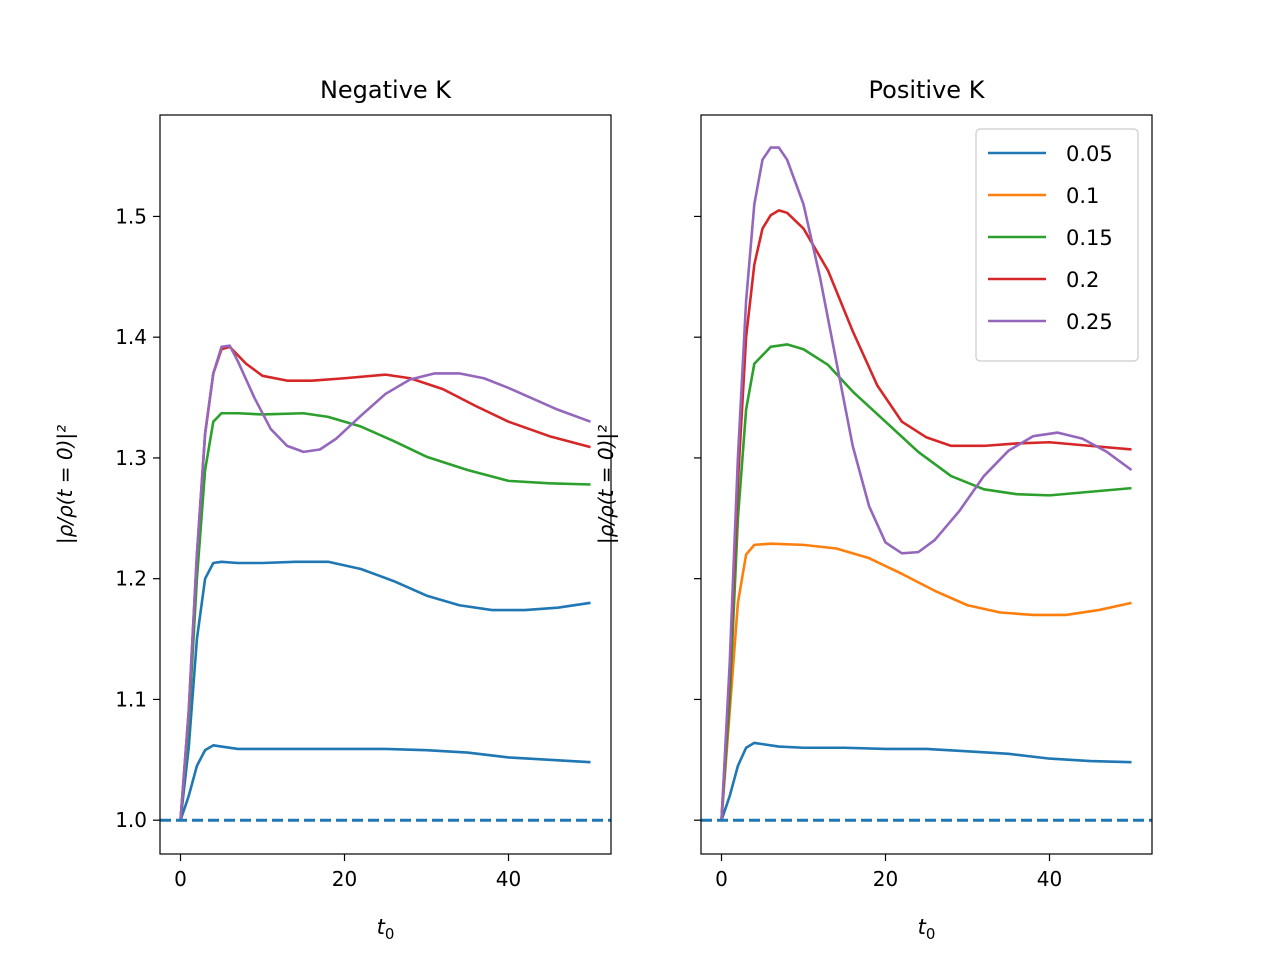 The image size is (1280, 960). Describe the element at coordinates (131, 216) in the screenshot. I see `y-tick-label: 1.5` at that location.